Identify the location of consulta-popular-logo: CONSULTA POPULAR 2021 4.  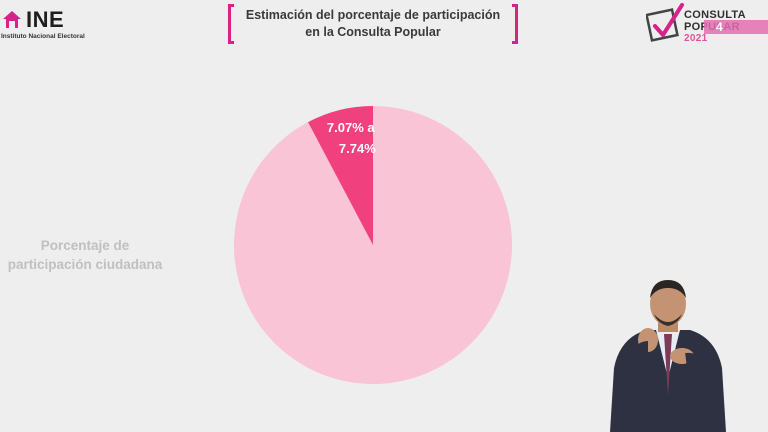
(707, 24).